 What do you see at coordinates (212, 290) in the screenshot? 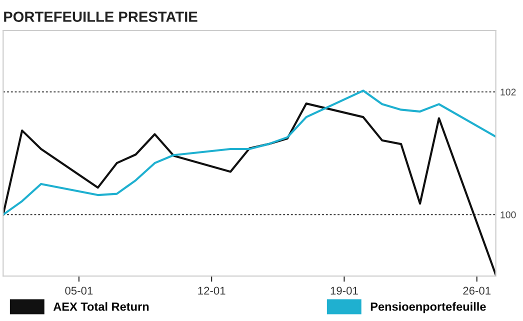
I see `x-tick-label: 12-01` at bounding box center [212, 290].